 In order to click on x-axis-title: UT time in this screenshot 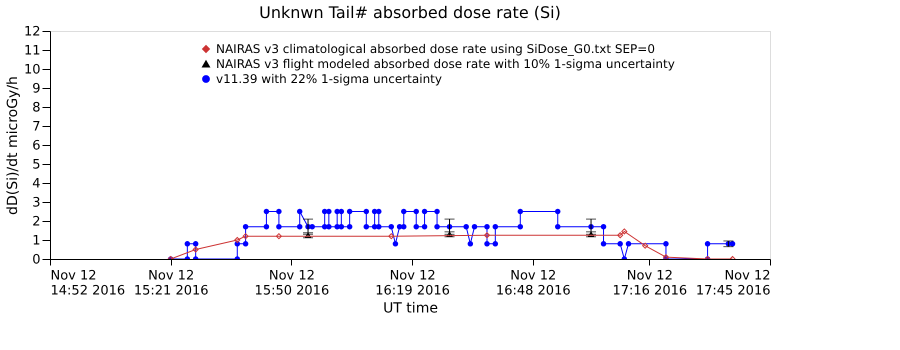, I will do `click(410, 308)`.